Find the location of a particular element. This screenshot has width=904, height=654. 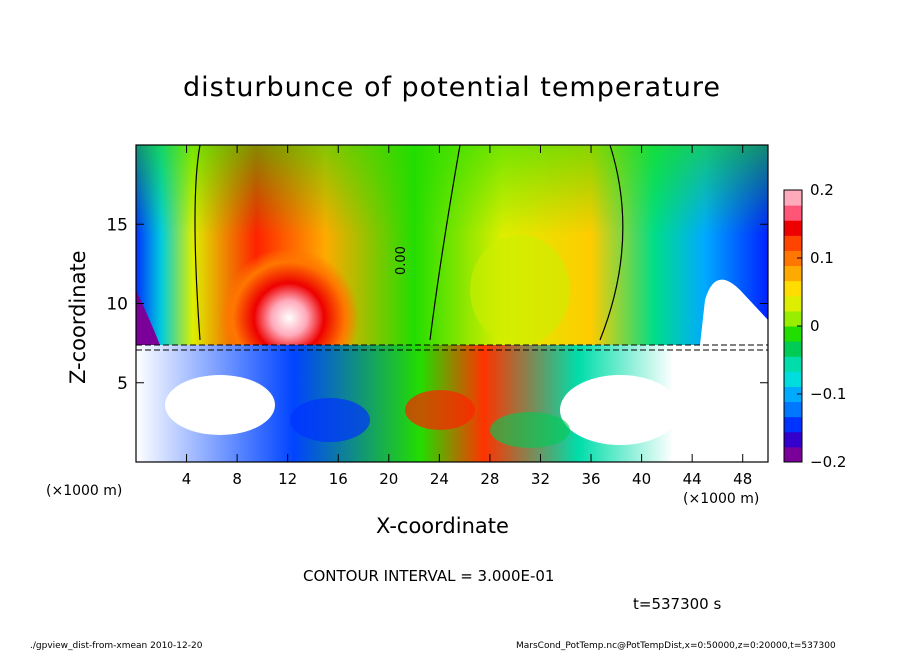

x-tick-label: 32 is located at coordinates (540, 479).